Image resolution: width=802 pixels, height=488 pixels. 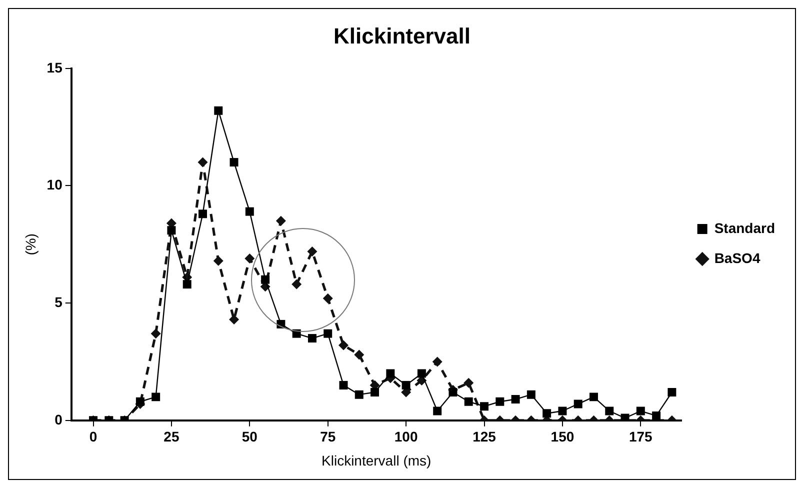 What do you see at coordinates (745, 228) in the screenshot?
I see `legend-label: Standard` at bounding box center [745, 228].